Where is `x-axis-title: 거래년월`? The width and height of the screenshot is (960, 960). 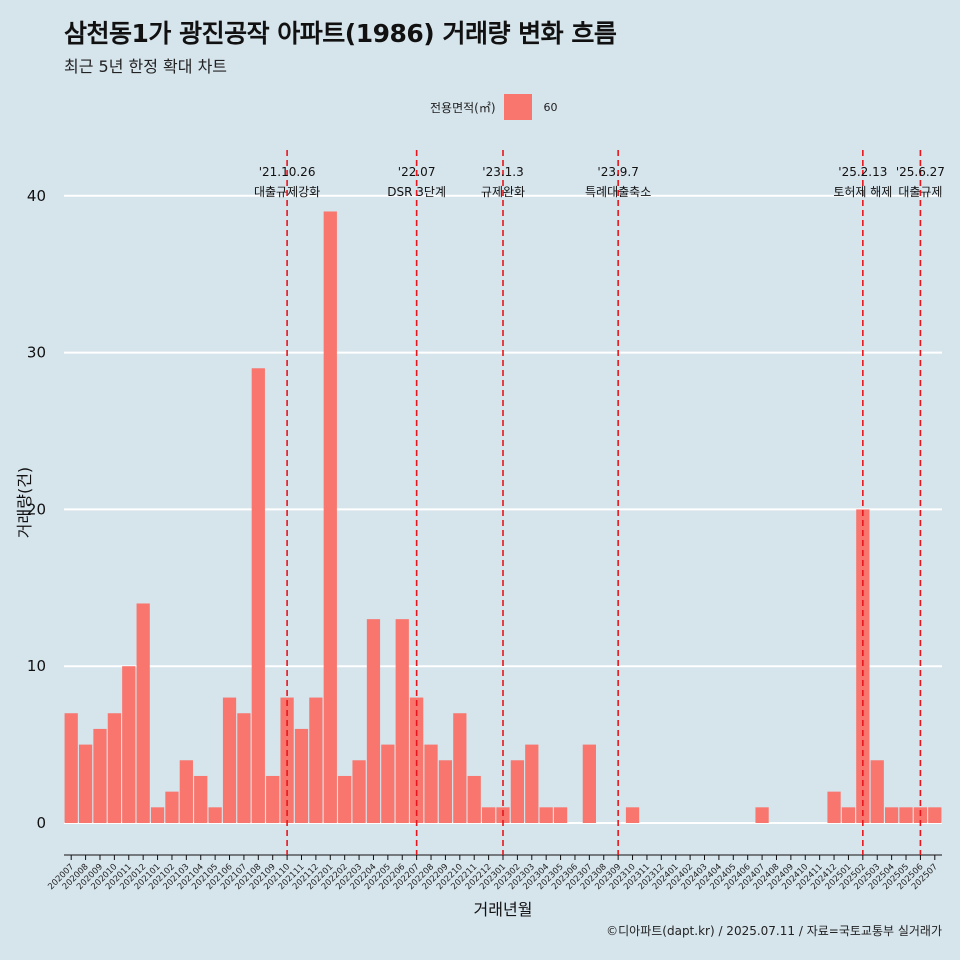
x-axis-title: 거래년월 is located at coordinates (503, 909).